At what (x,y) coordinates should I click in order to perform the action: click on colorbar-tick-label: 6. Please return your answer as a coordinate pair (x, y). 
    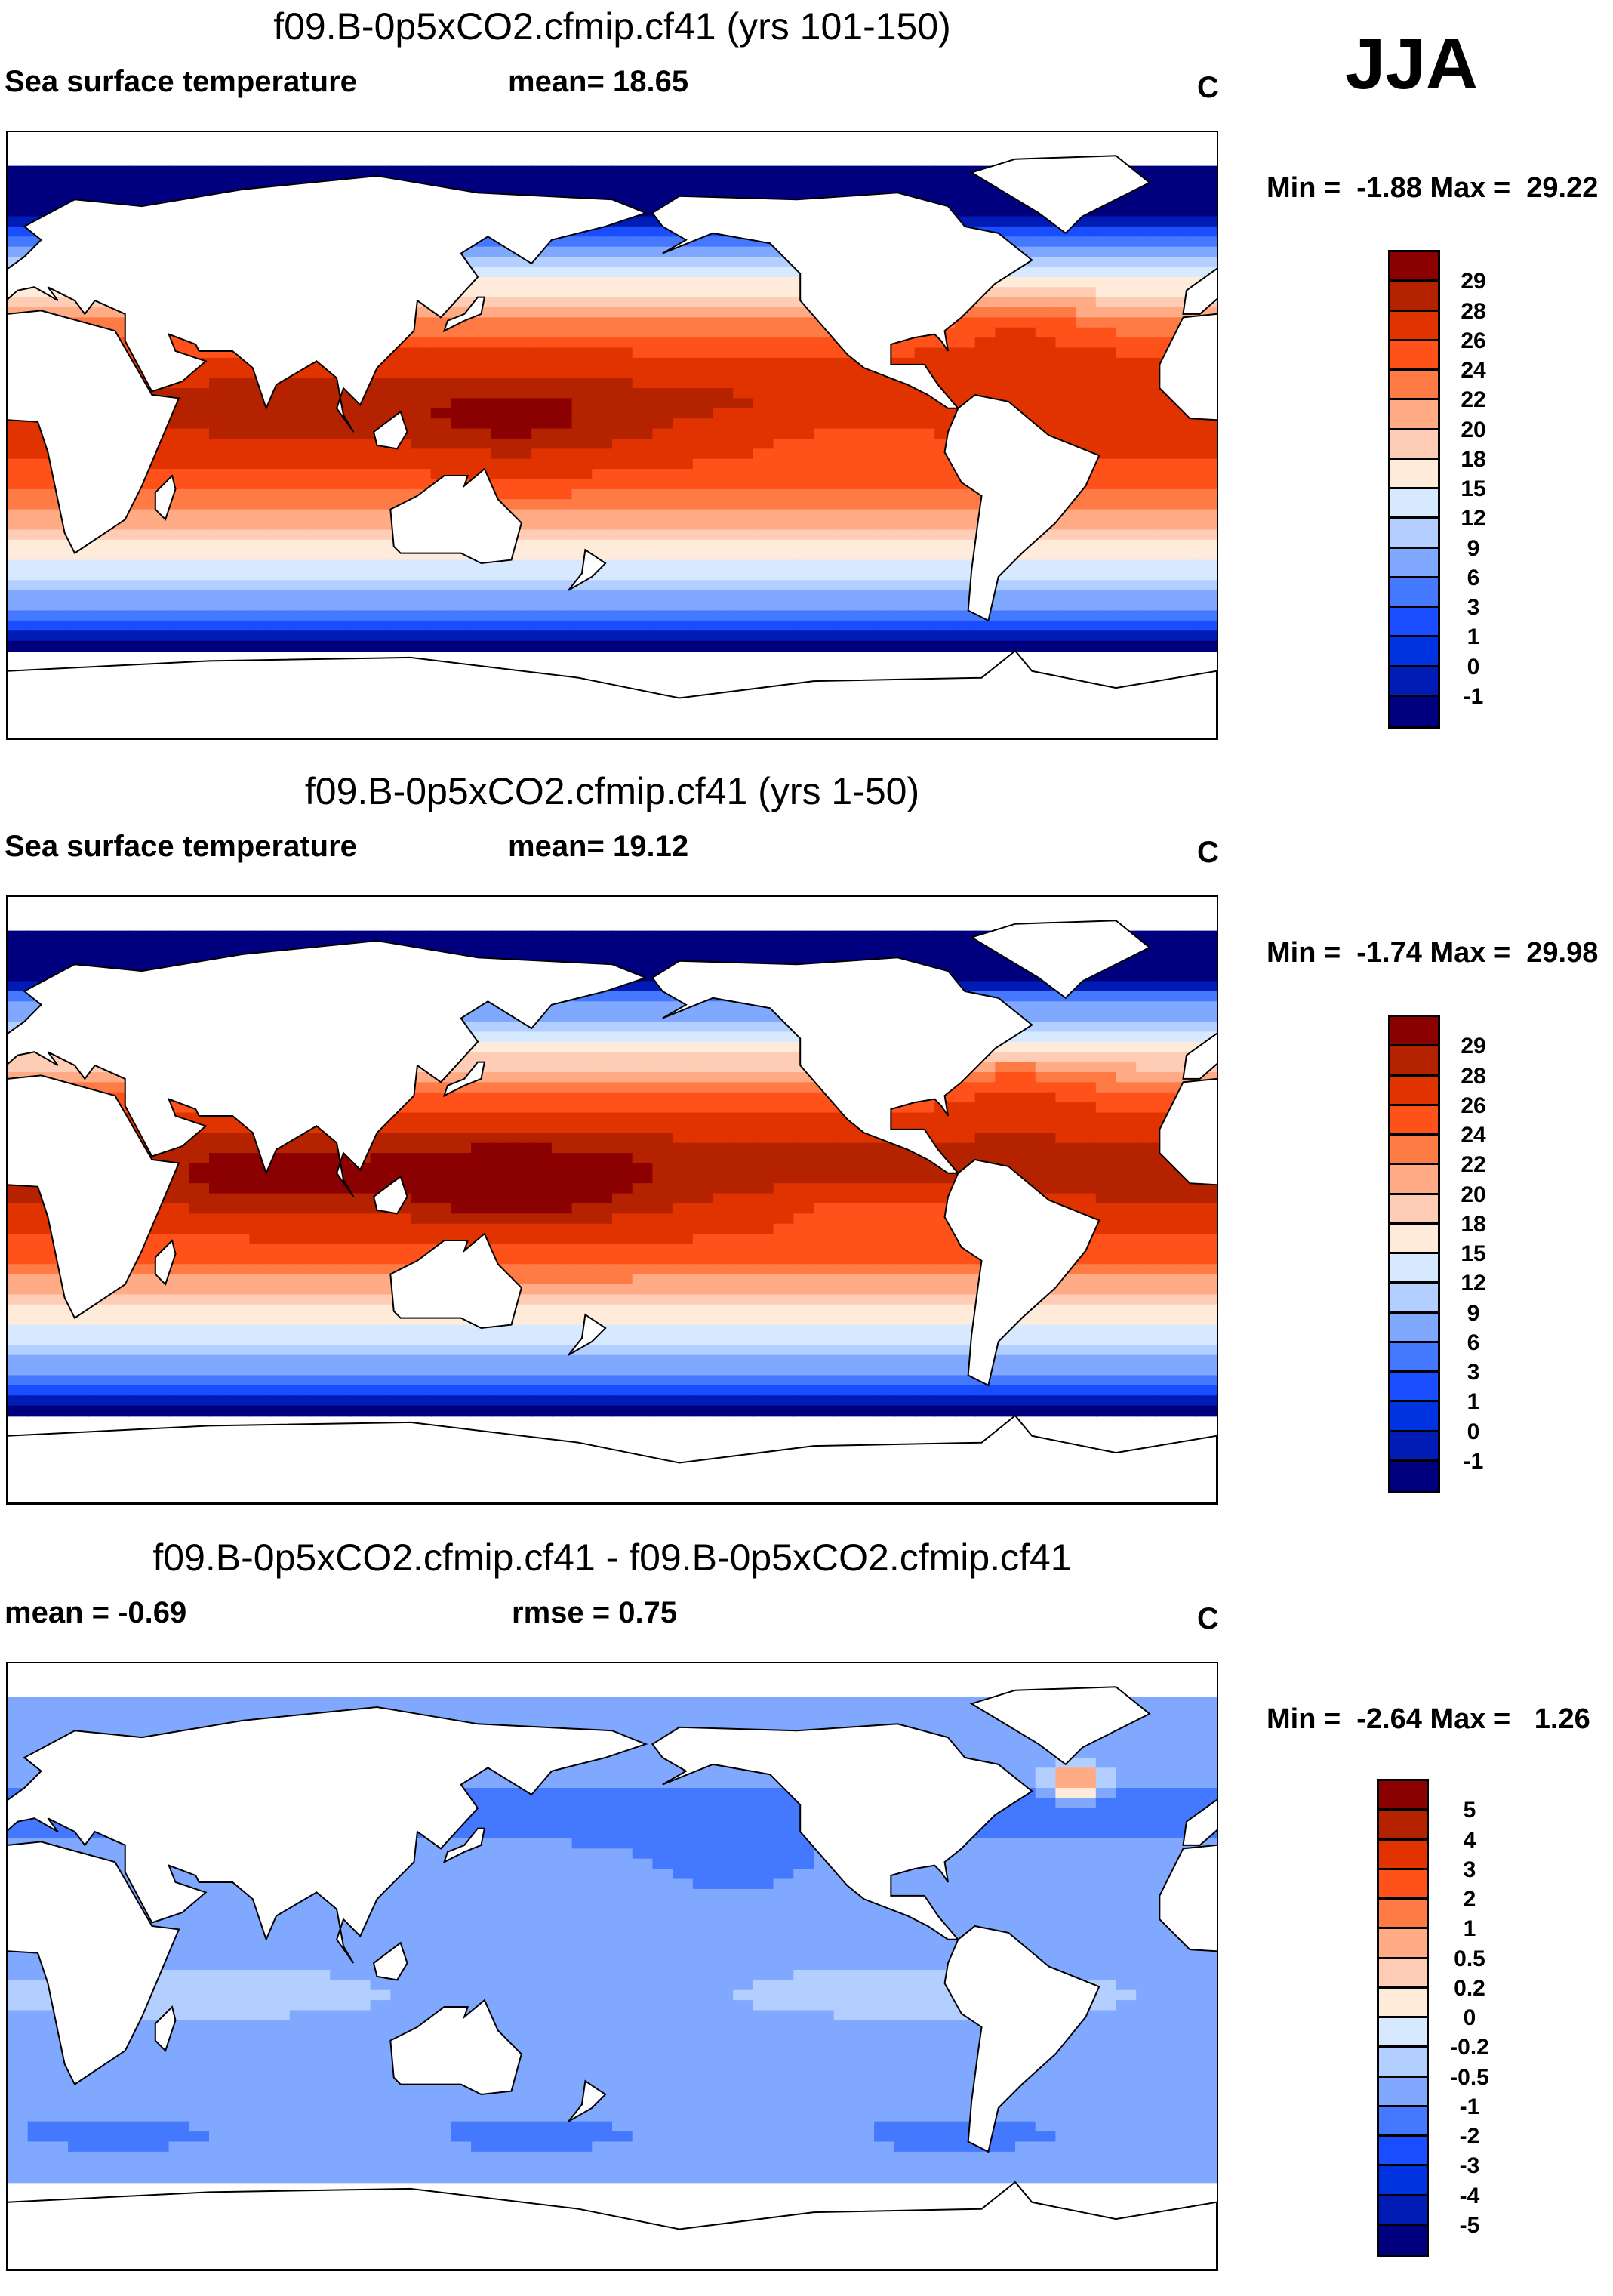
    Looking at the image, I should click on (1473, 578).